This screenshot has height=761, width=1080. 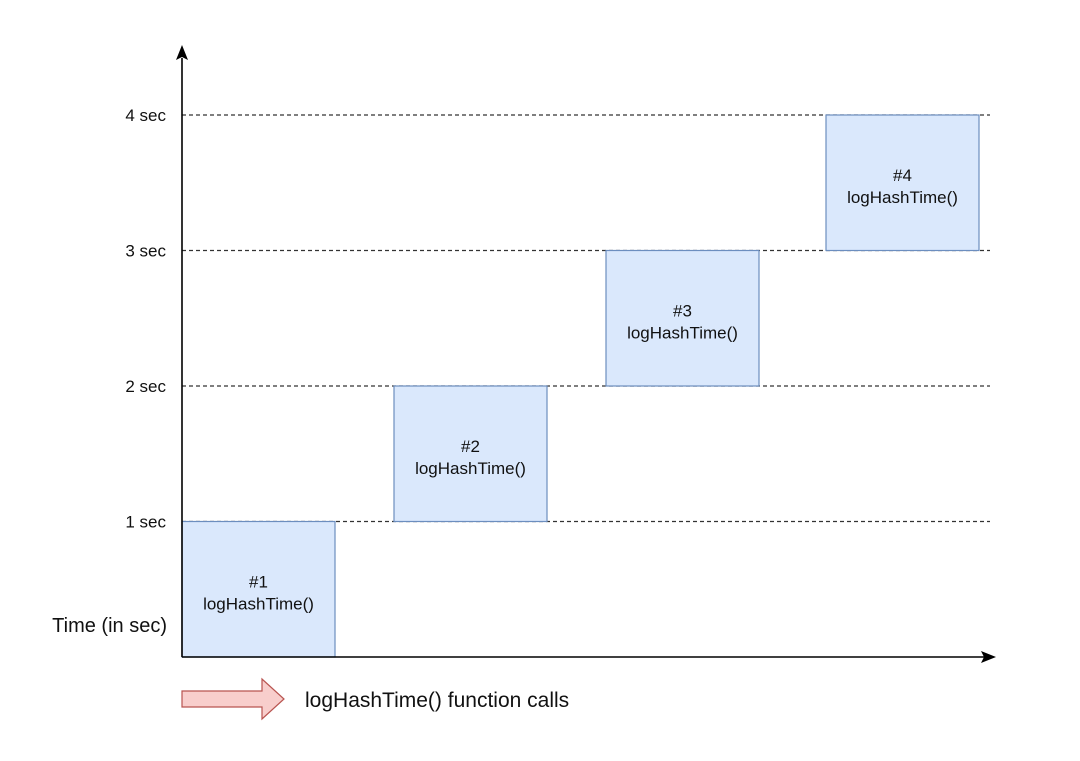 I want to click on block-2-number: #2, so click(x=470, y=446).